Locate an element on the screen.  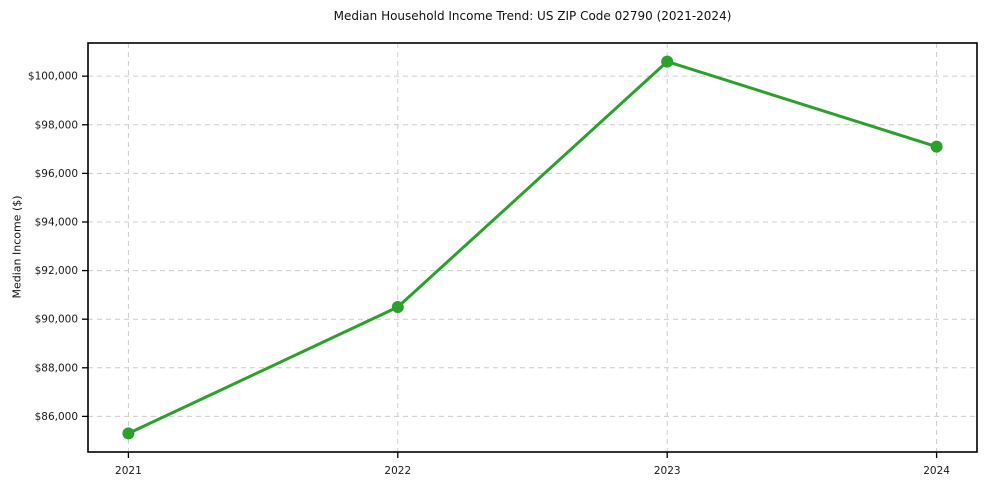
y-tick-label: $94,000 is located at coordinates (56, 222).